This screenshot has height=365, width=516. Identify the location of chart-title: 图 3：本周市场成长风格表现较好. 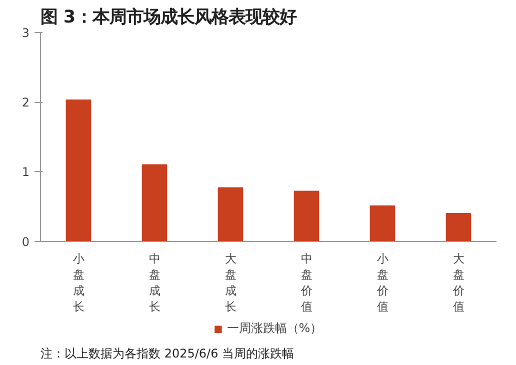
(168, 18).